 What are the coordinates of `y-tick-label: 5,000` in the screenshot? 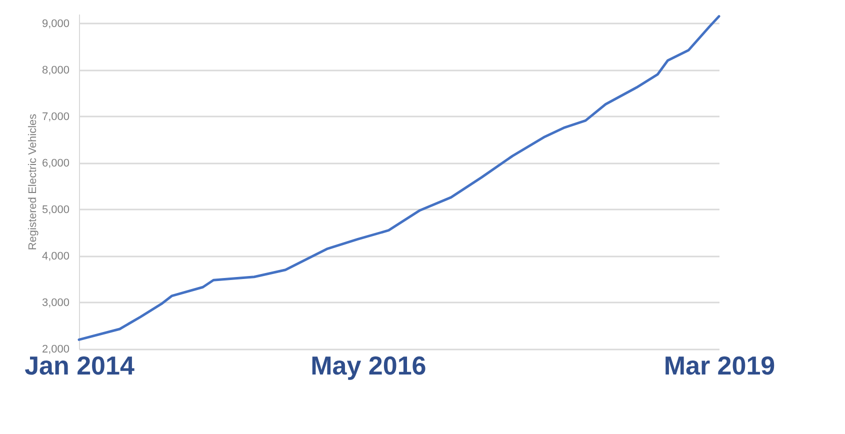 It's located at (56, 210).